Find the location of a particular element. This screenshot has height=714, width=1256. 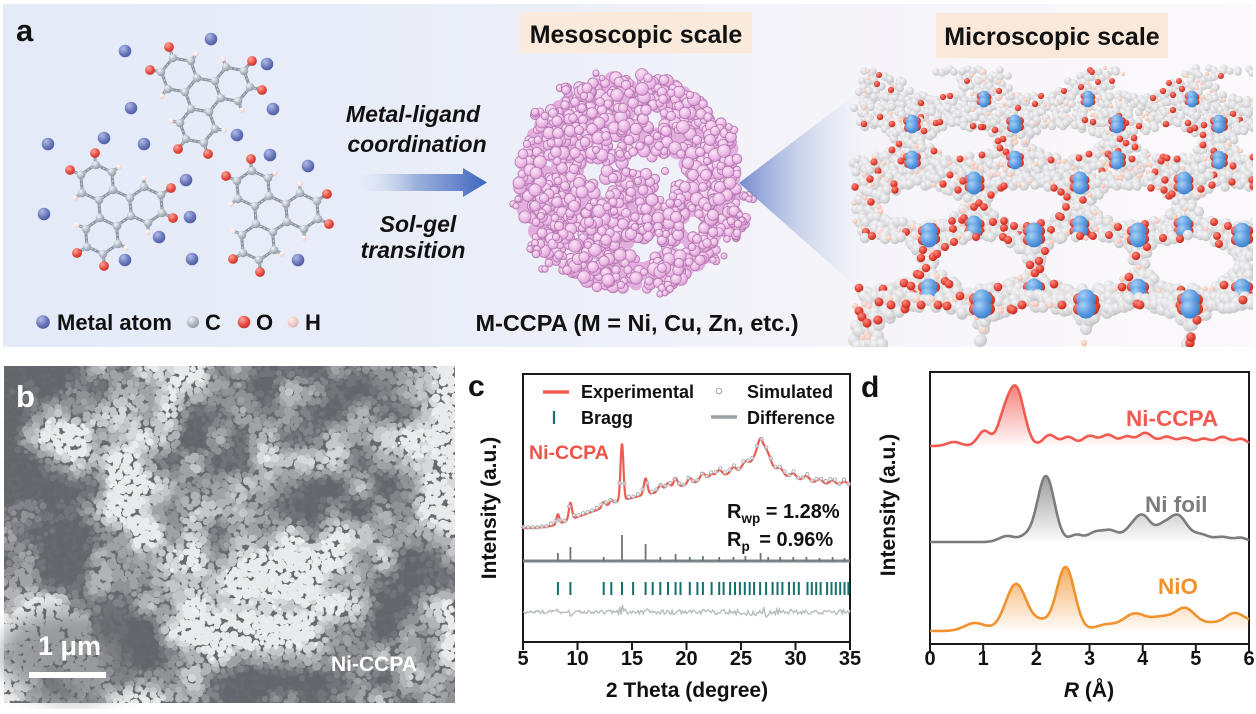

svg-text: a is located at coordinates (25, 30).